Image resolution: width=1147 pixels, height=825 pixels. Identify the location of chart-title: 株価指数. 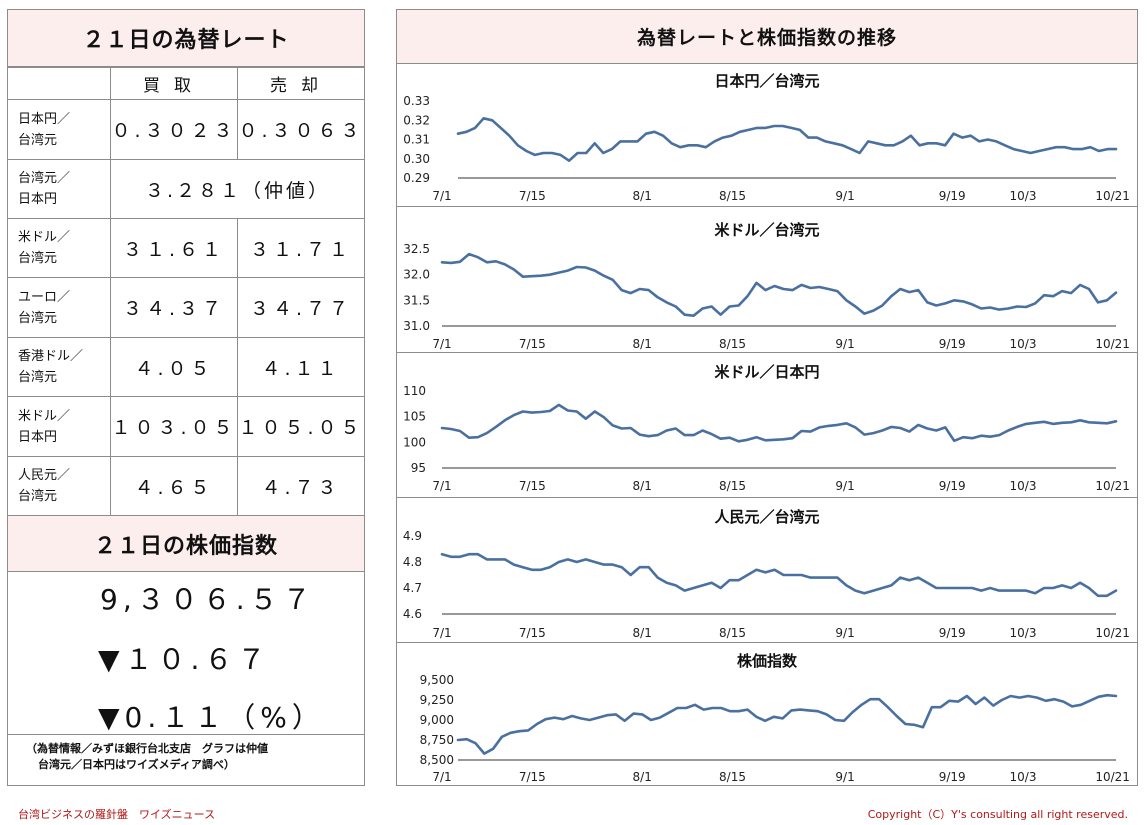
(766, 661).